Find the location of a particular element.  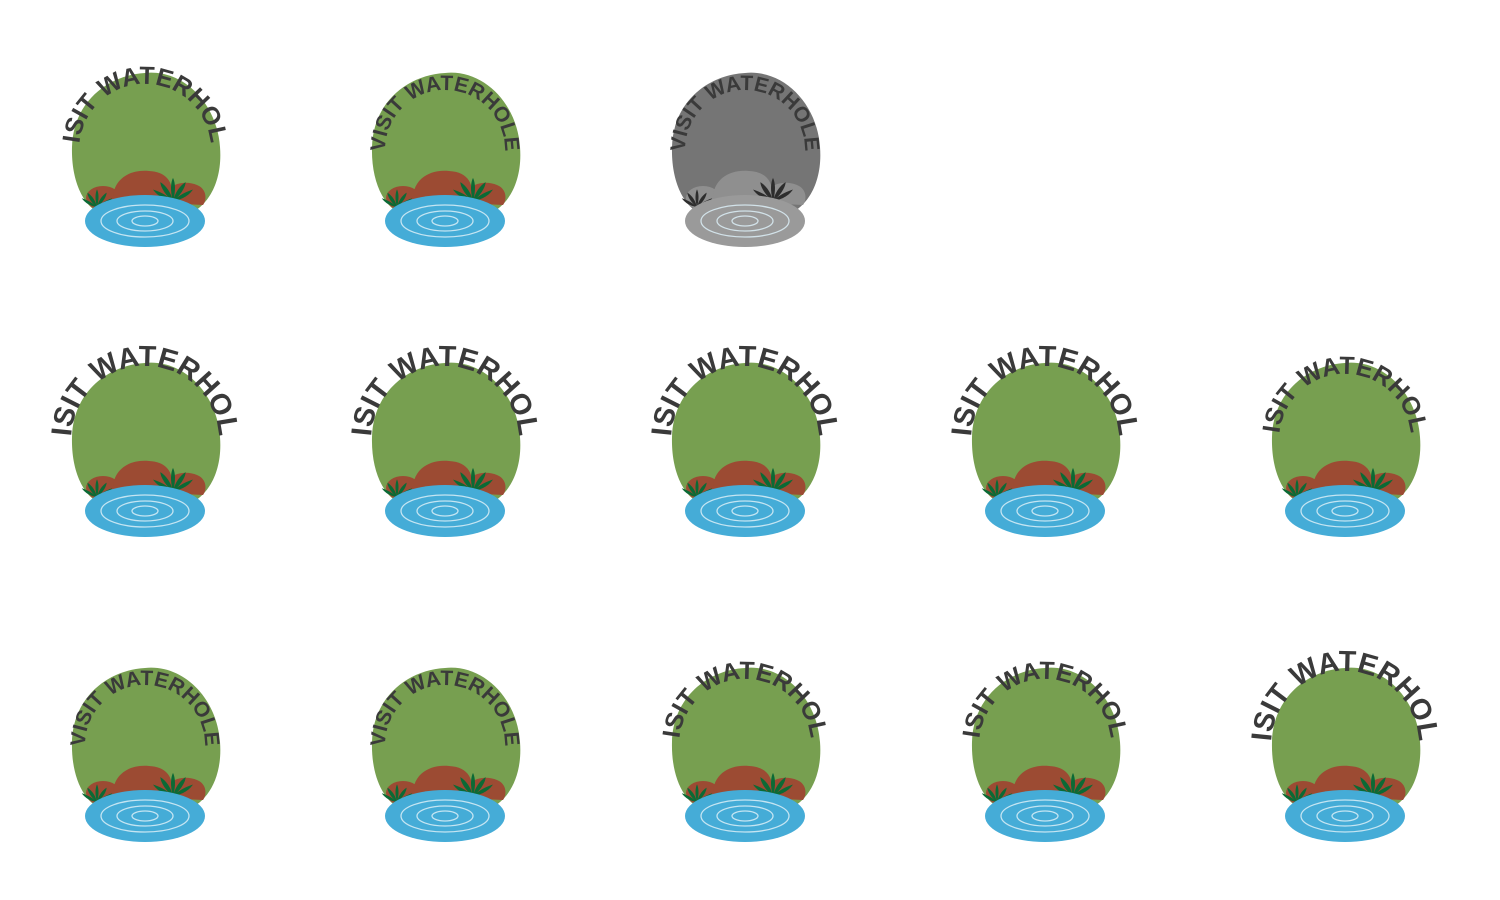

badge-row1-col3: VISIT WATERHOLE is located at coordinates (745, 159).